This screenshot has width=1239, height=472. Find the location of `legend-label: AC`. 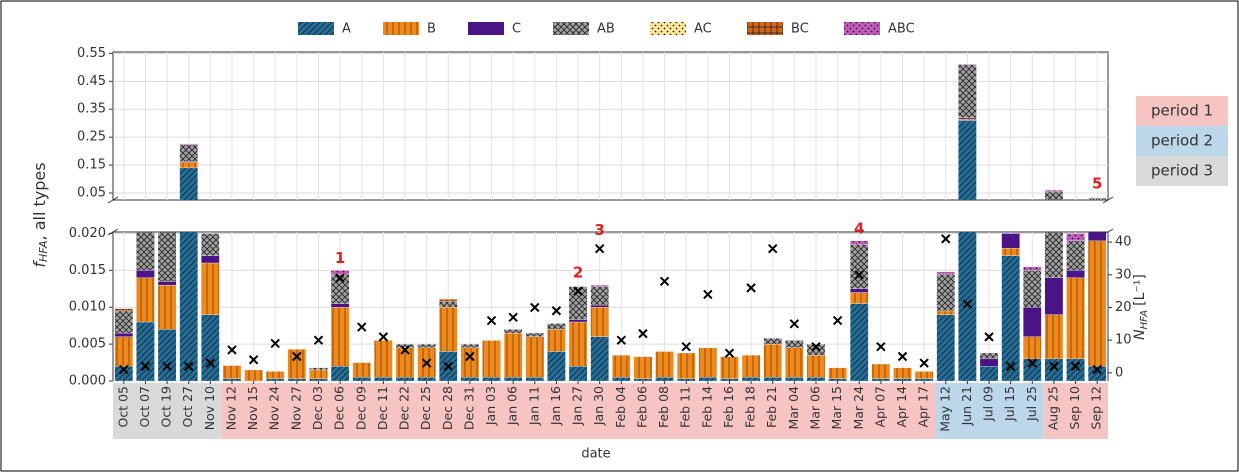

legend-label: AC is located at coordinates (703, 29).